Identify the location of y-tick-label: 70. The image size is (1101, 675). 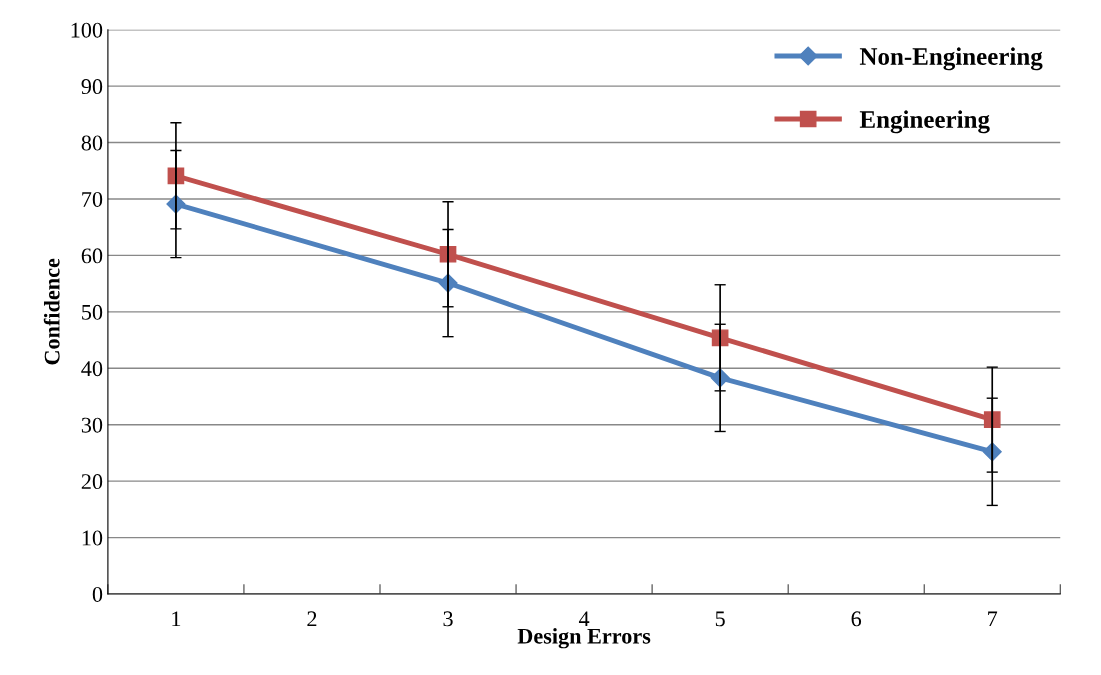
(92, 199).